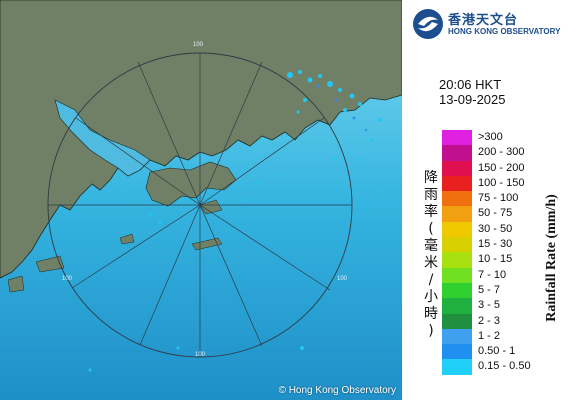 This screenshot has width=577, height=400. Describe the element at coordinates (490, 137) in the screenshot. I see `legend-label: >300` at that location.